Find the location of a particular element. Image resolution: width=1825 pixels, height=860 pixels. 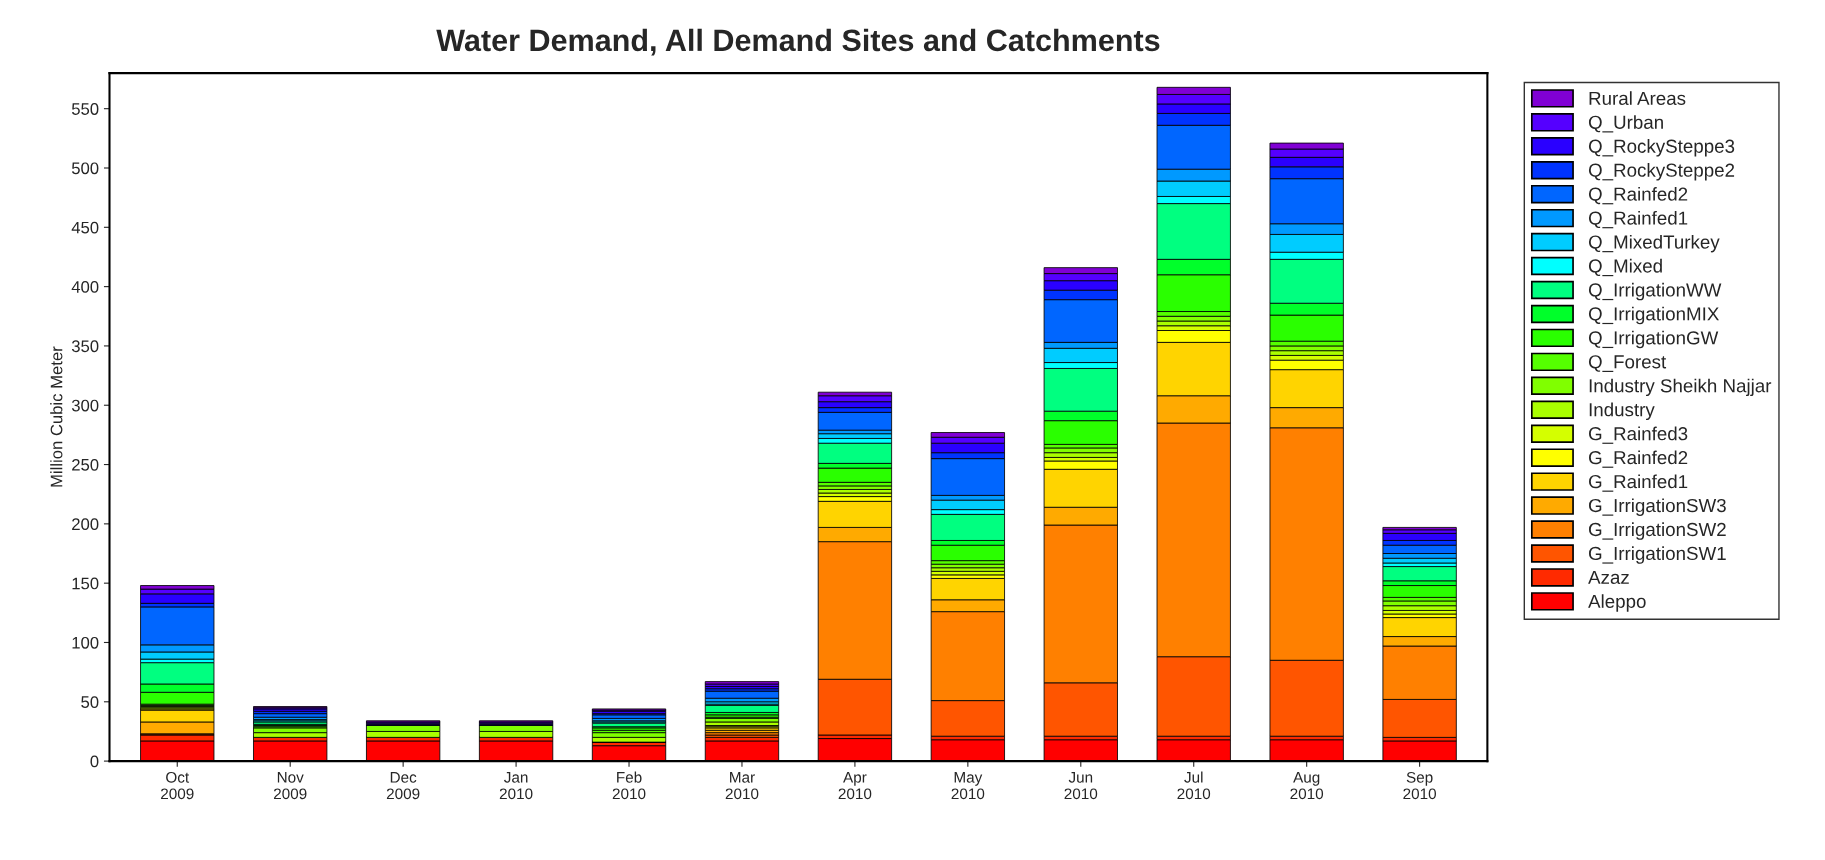

x-tick-label: Aug 2010 is located at coordinates (1307, 786).